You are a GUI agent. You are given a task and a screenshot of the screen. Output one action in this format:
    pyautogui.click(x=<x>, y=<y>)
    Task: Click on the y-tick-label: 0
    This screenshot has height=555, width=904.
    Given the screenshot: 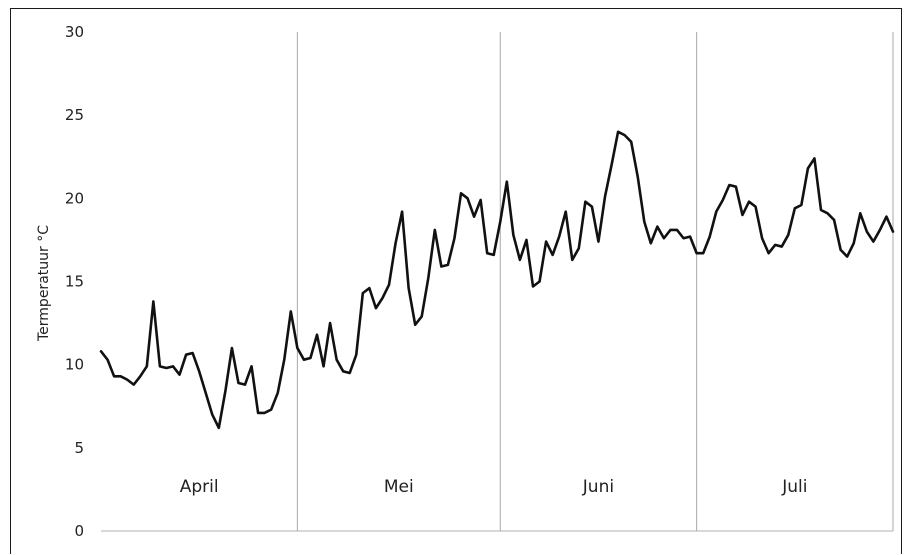 What is the action you would take?
    pyautogui.click(x=79, y=531)
    